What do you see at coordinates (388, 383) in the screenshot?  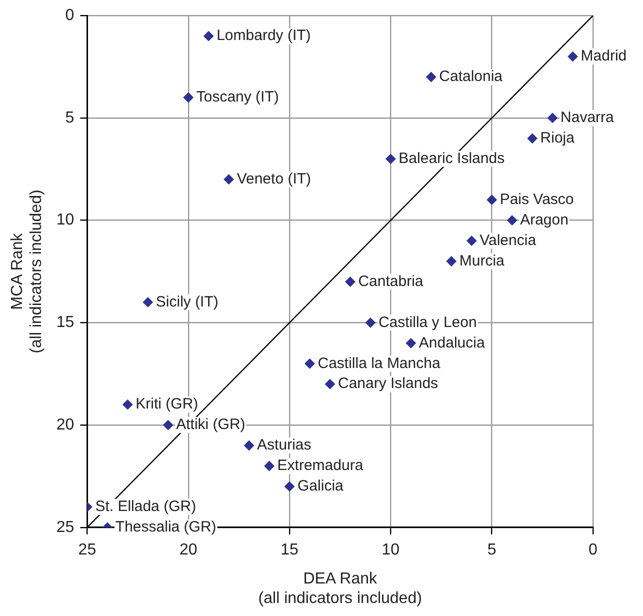 I see `annotation: Canary Islands` at bounding box center [388, 383].